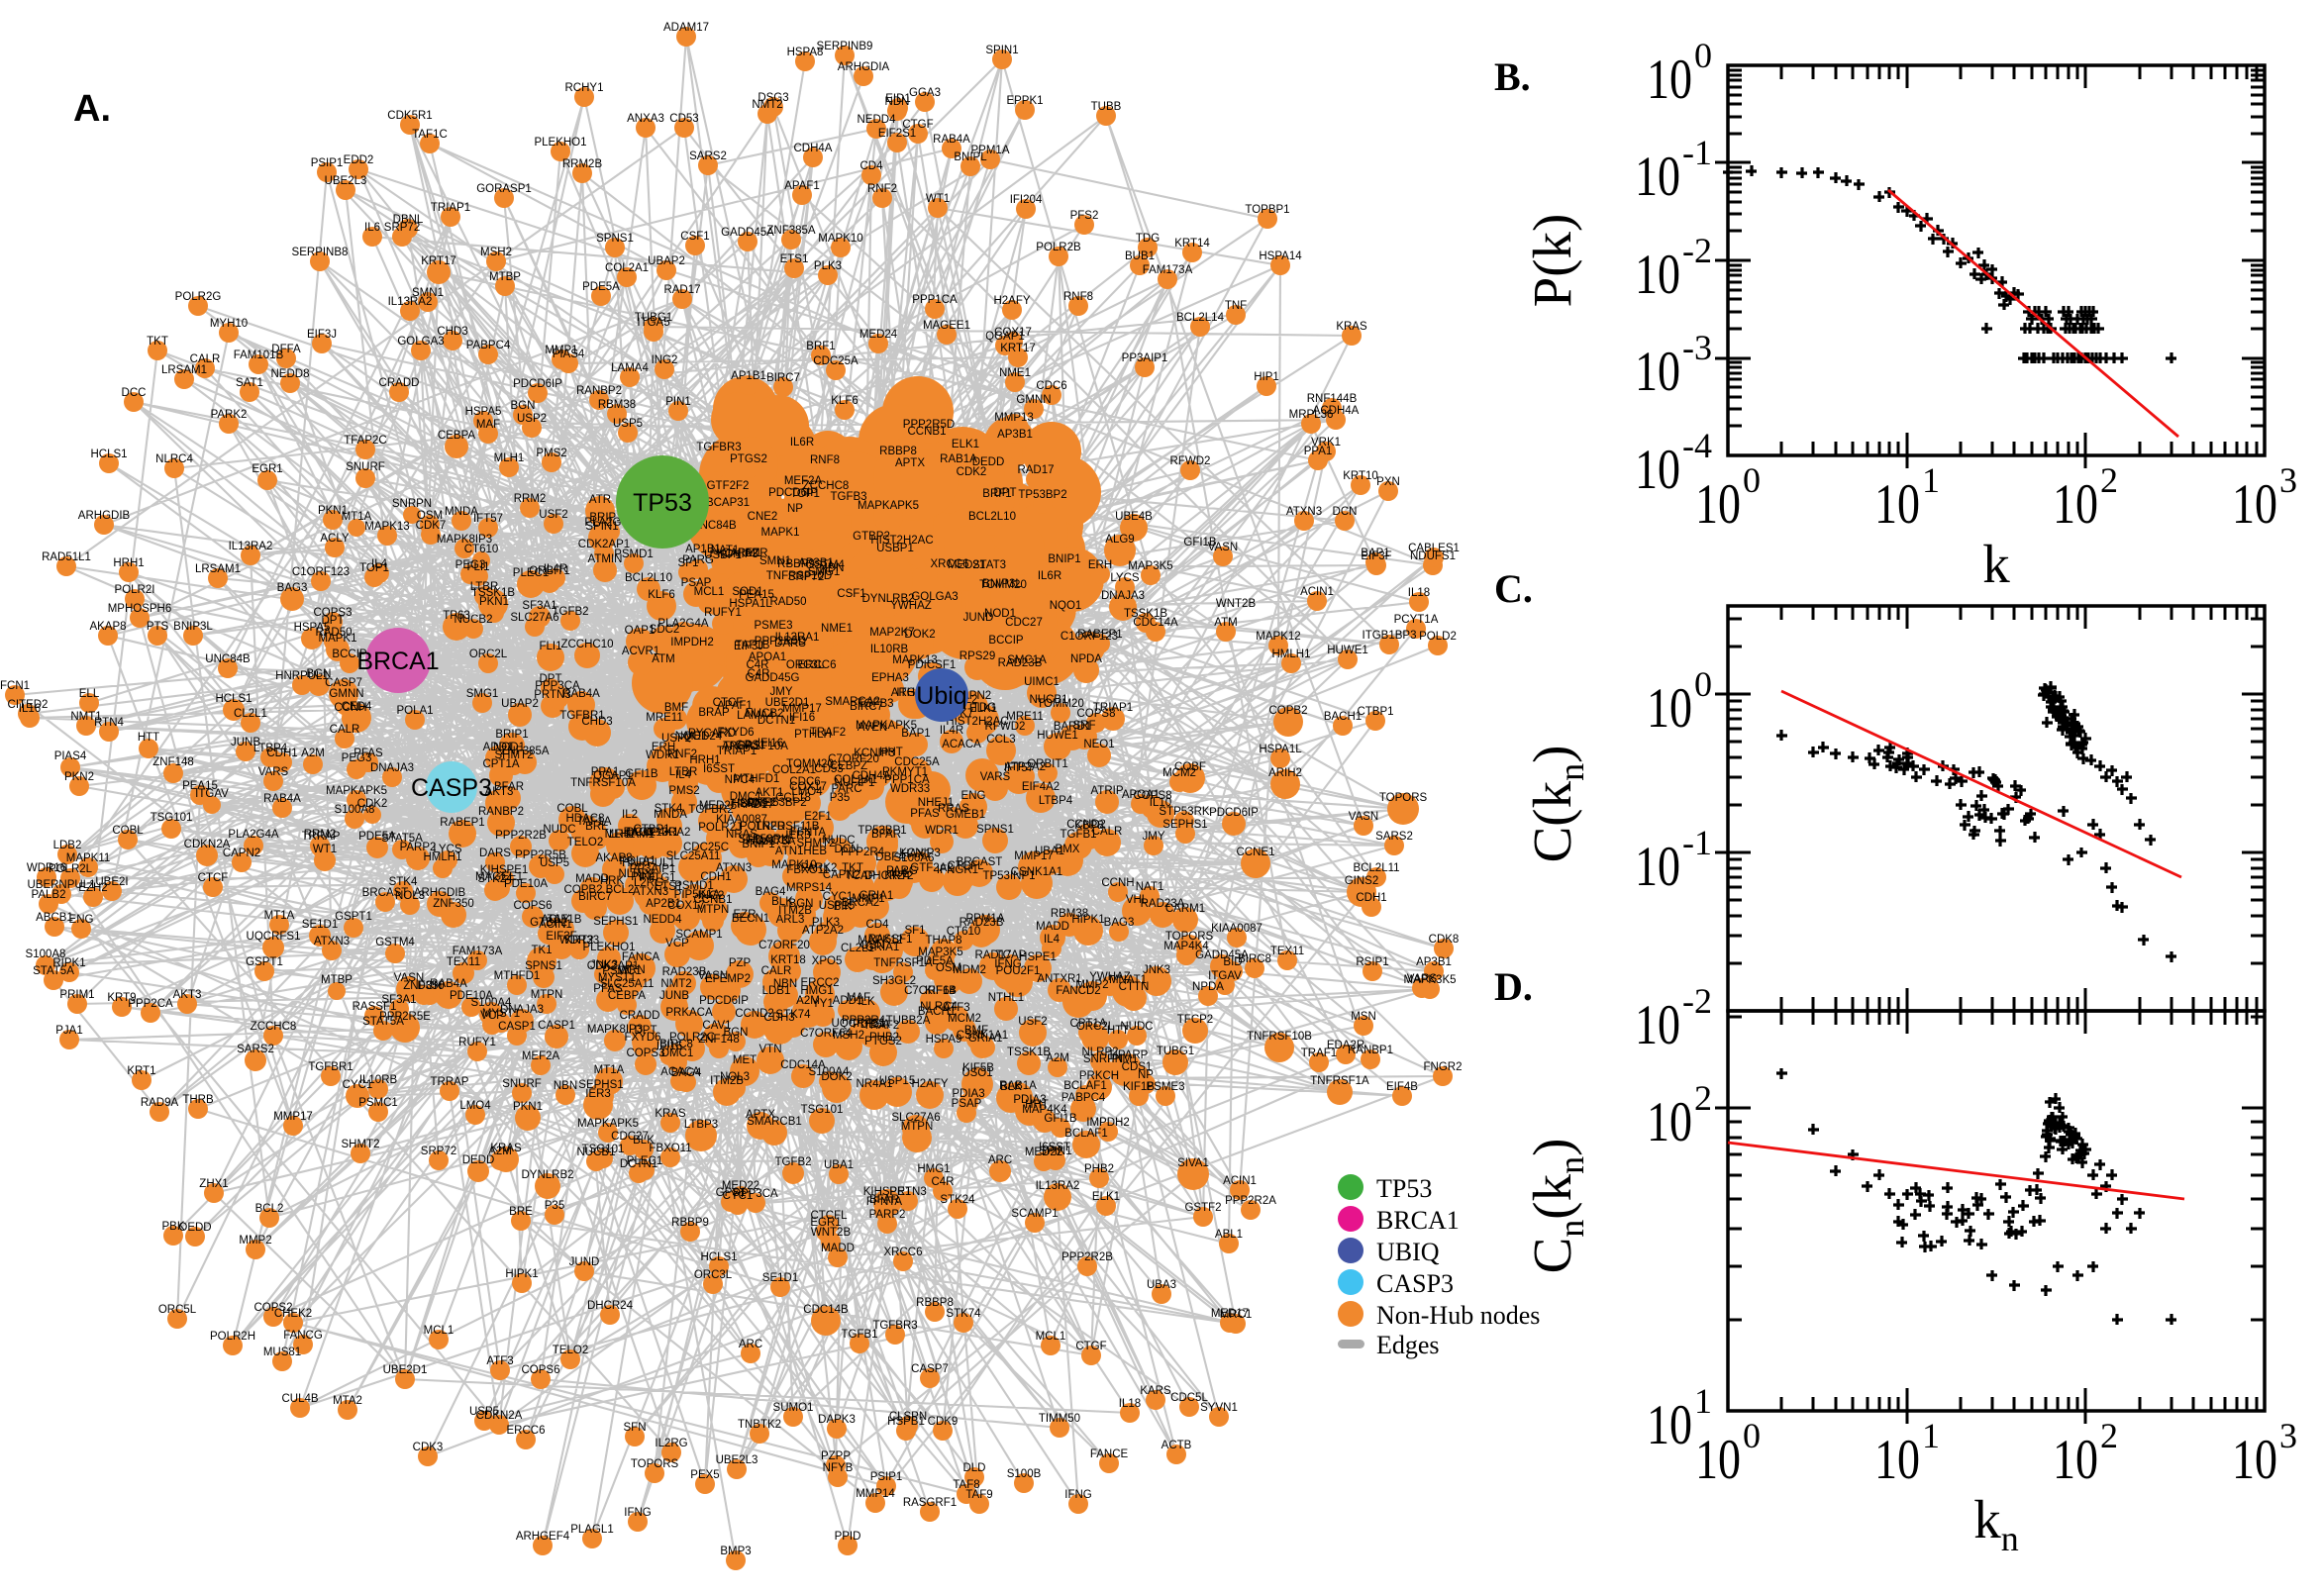  What do you see at coordinates (1125, 1059) in the screenshot?
I see `svg-text: PIM1` at bounding box center [1125, 1059].